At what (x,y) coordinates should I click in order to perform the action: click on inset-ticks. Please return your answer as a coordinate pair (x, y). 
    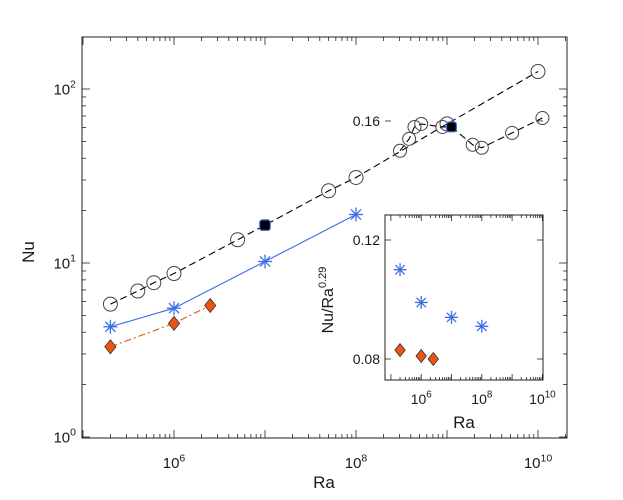
    Looking at the image, I should click on (464, 250).